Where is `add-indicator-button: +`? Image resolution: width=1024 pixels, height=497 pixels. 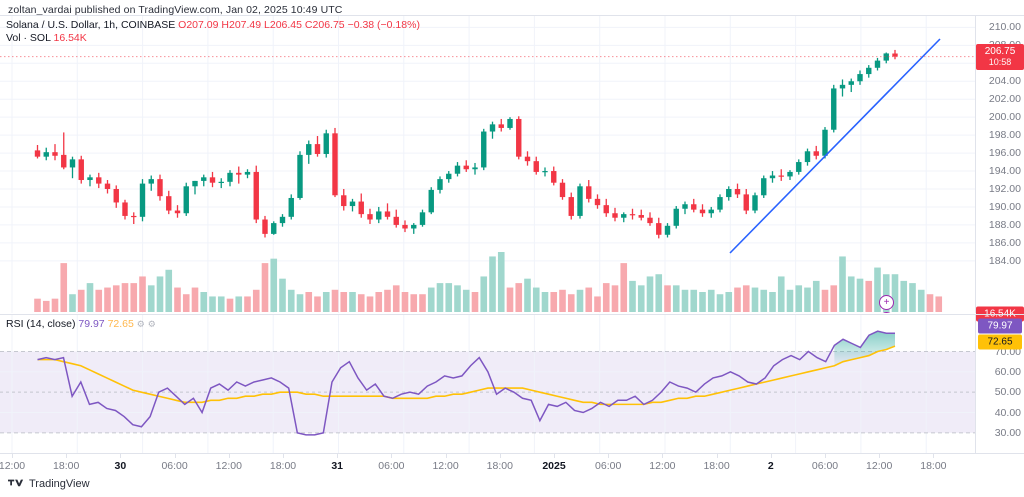 add-indicator-button: + is located at coordinates (886, 302).